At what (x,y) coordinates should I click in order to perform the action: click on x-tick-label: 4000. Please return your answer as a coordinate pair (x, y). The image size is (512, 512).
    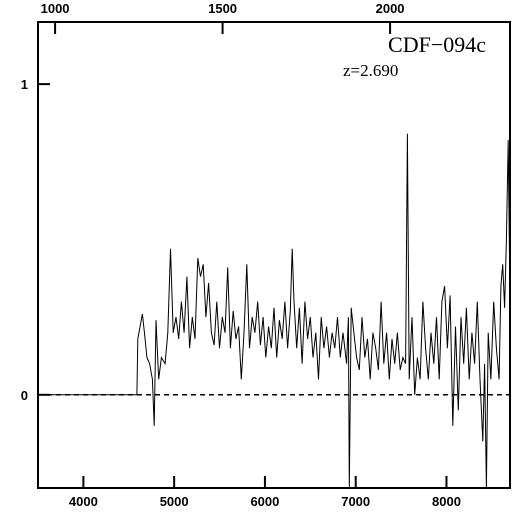
    Looking at the image, I should click on (83, 501).